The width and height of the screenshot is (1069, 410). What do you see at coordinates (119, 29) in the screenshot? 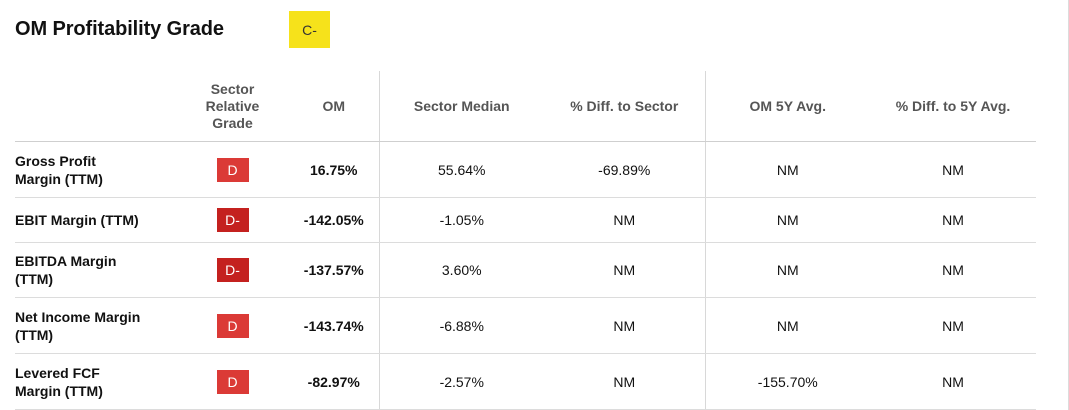
I see `page-title: OM Profitability Grade` at bounding box center [119, 29].